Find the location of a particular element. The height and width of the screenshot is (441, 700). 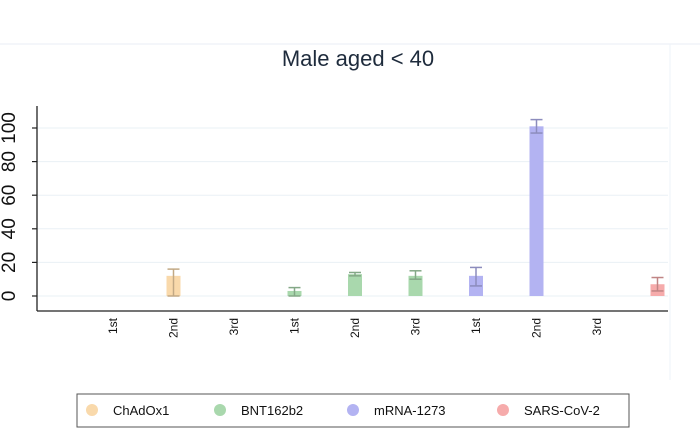

y-tick-label: 0 is located at coordinates (10, 296).